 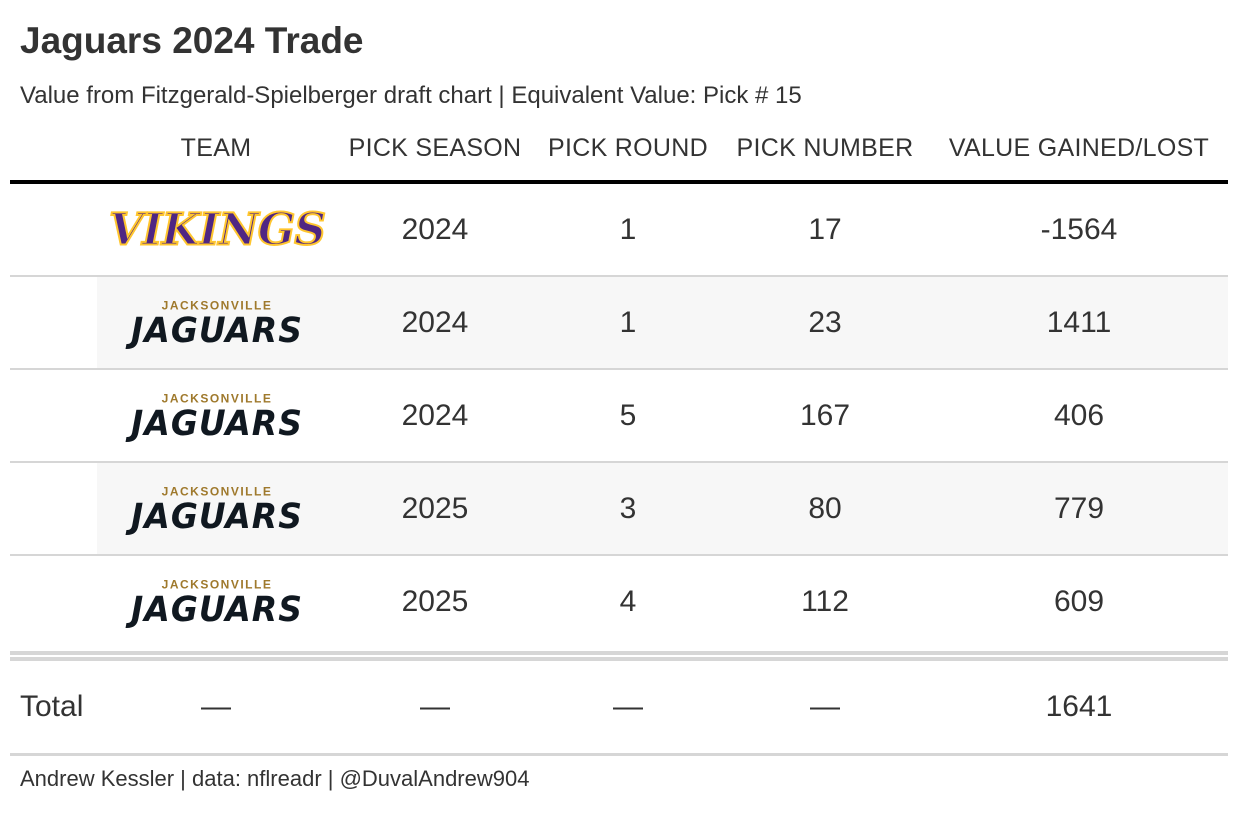 I want to click on vikings-logo: VIKINGS, so click(x=217, y=229).